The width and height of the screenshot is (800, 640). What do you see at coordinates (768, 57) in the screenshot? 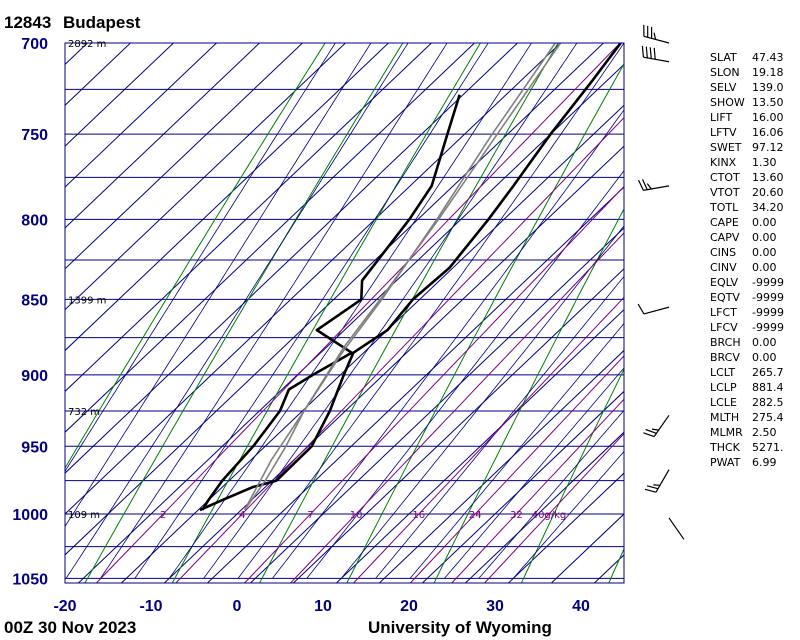
I see `index-value: 47.43` at bounding box center [768, 57].